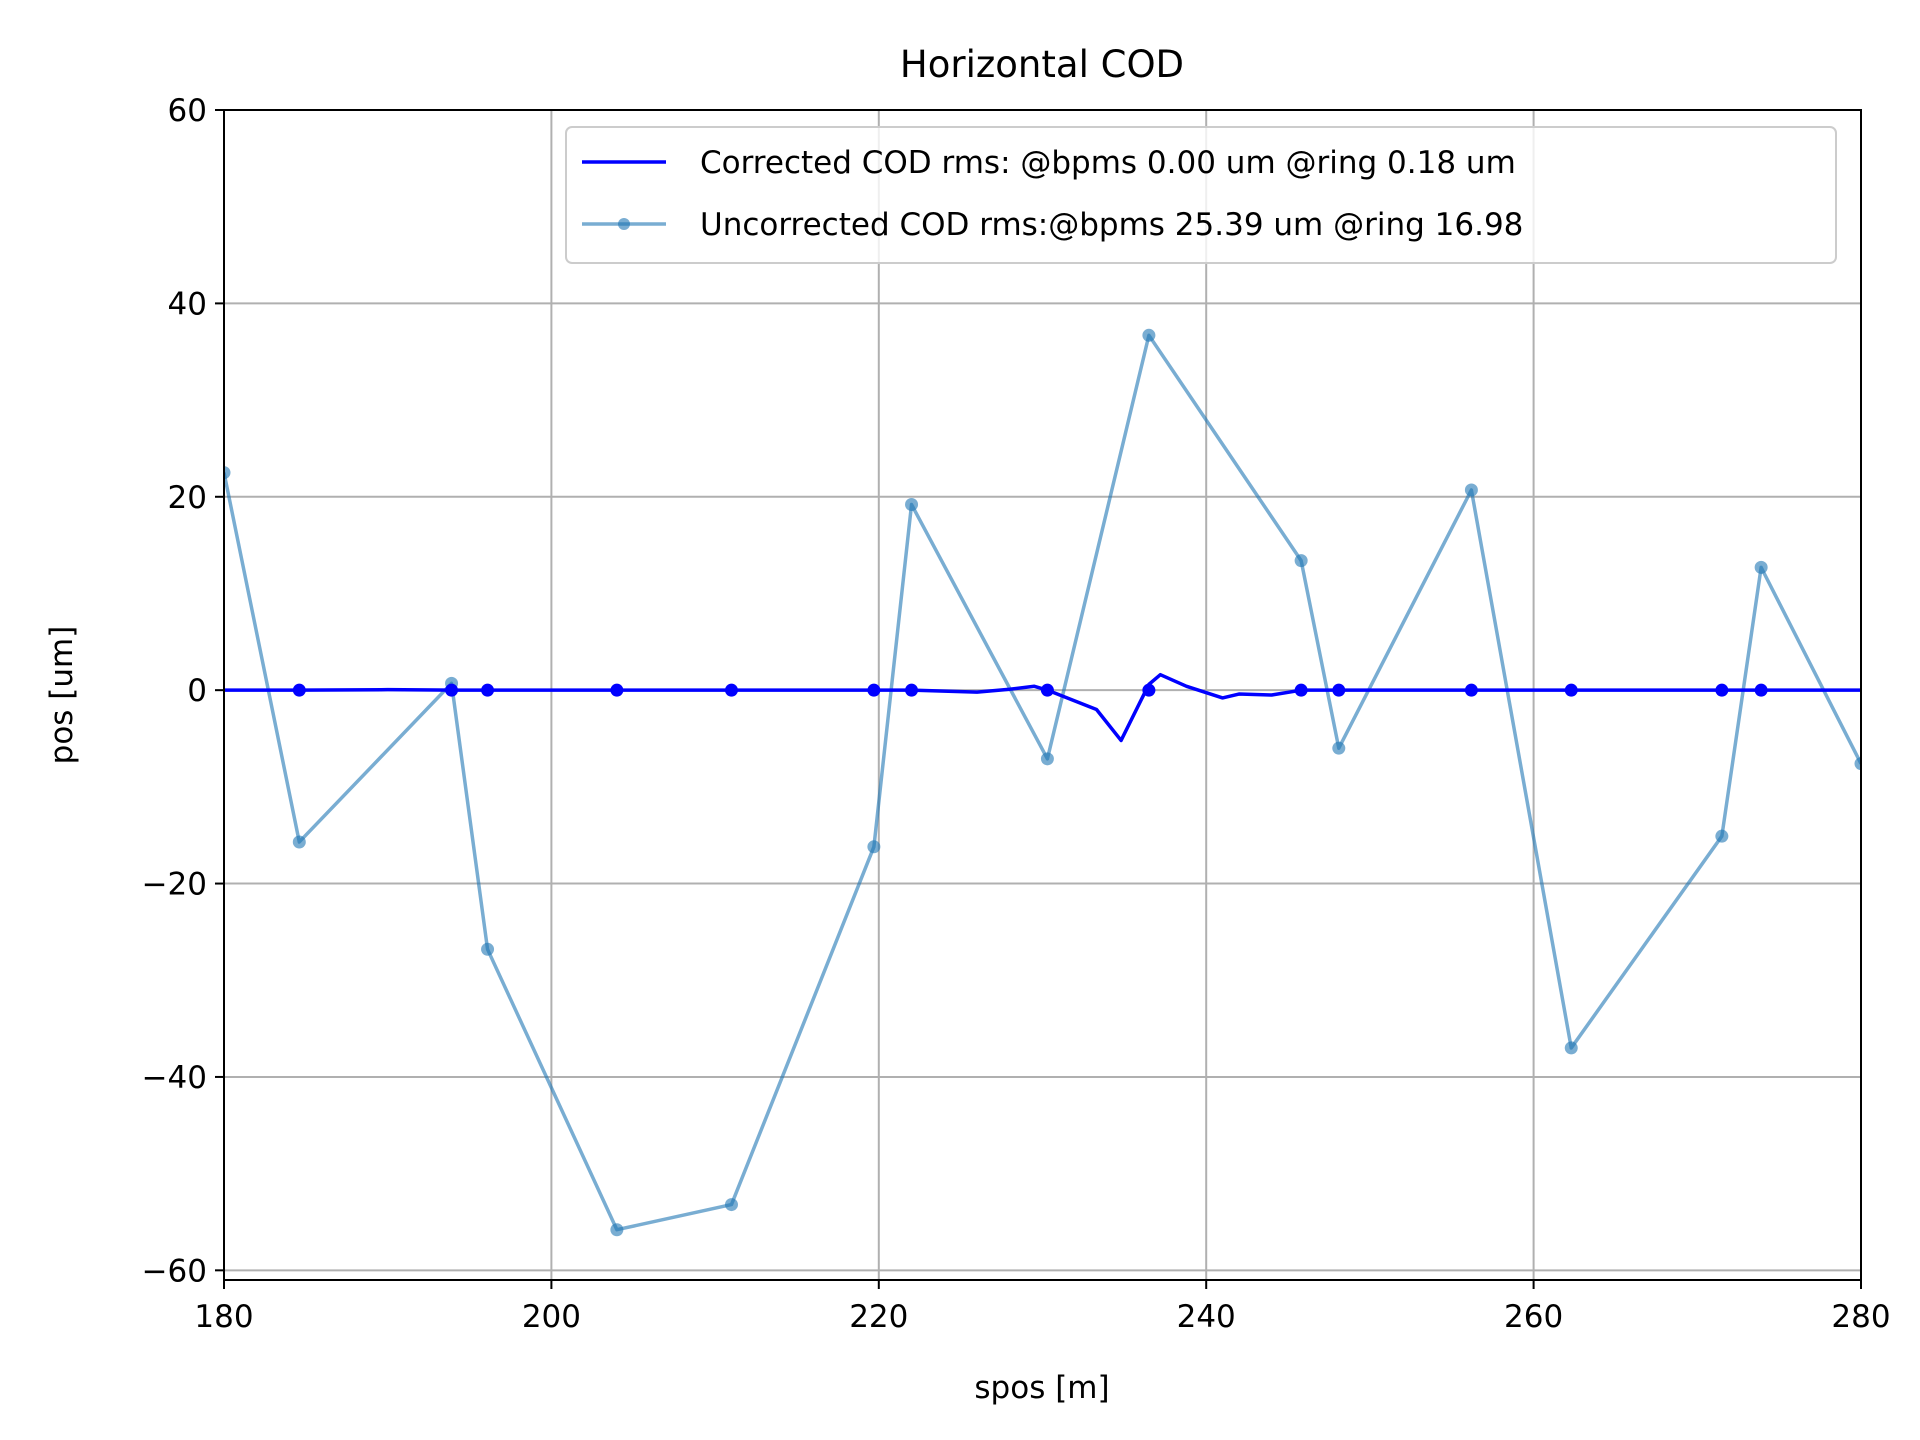  I want to click on x-tick-label: 180, so click(223, 1317).